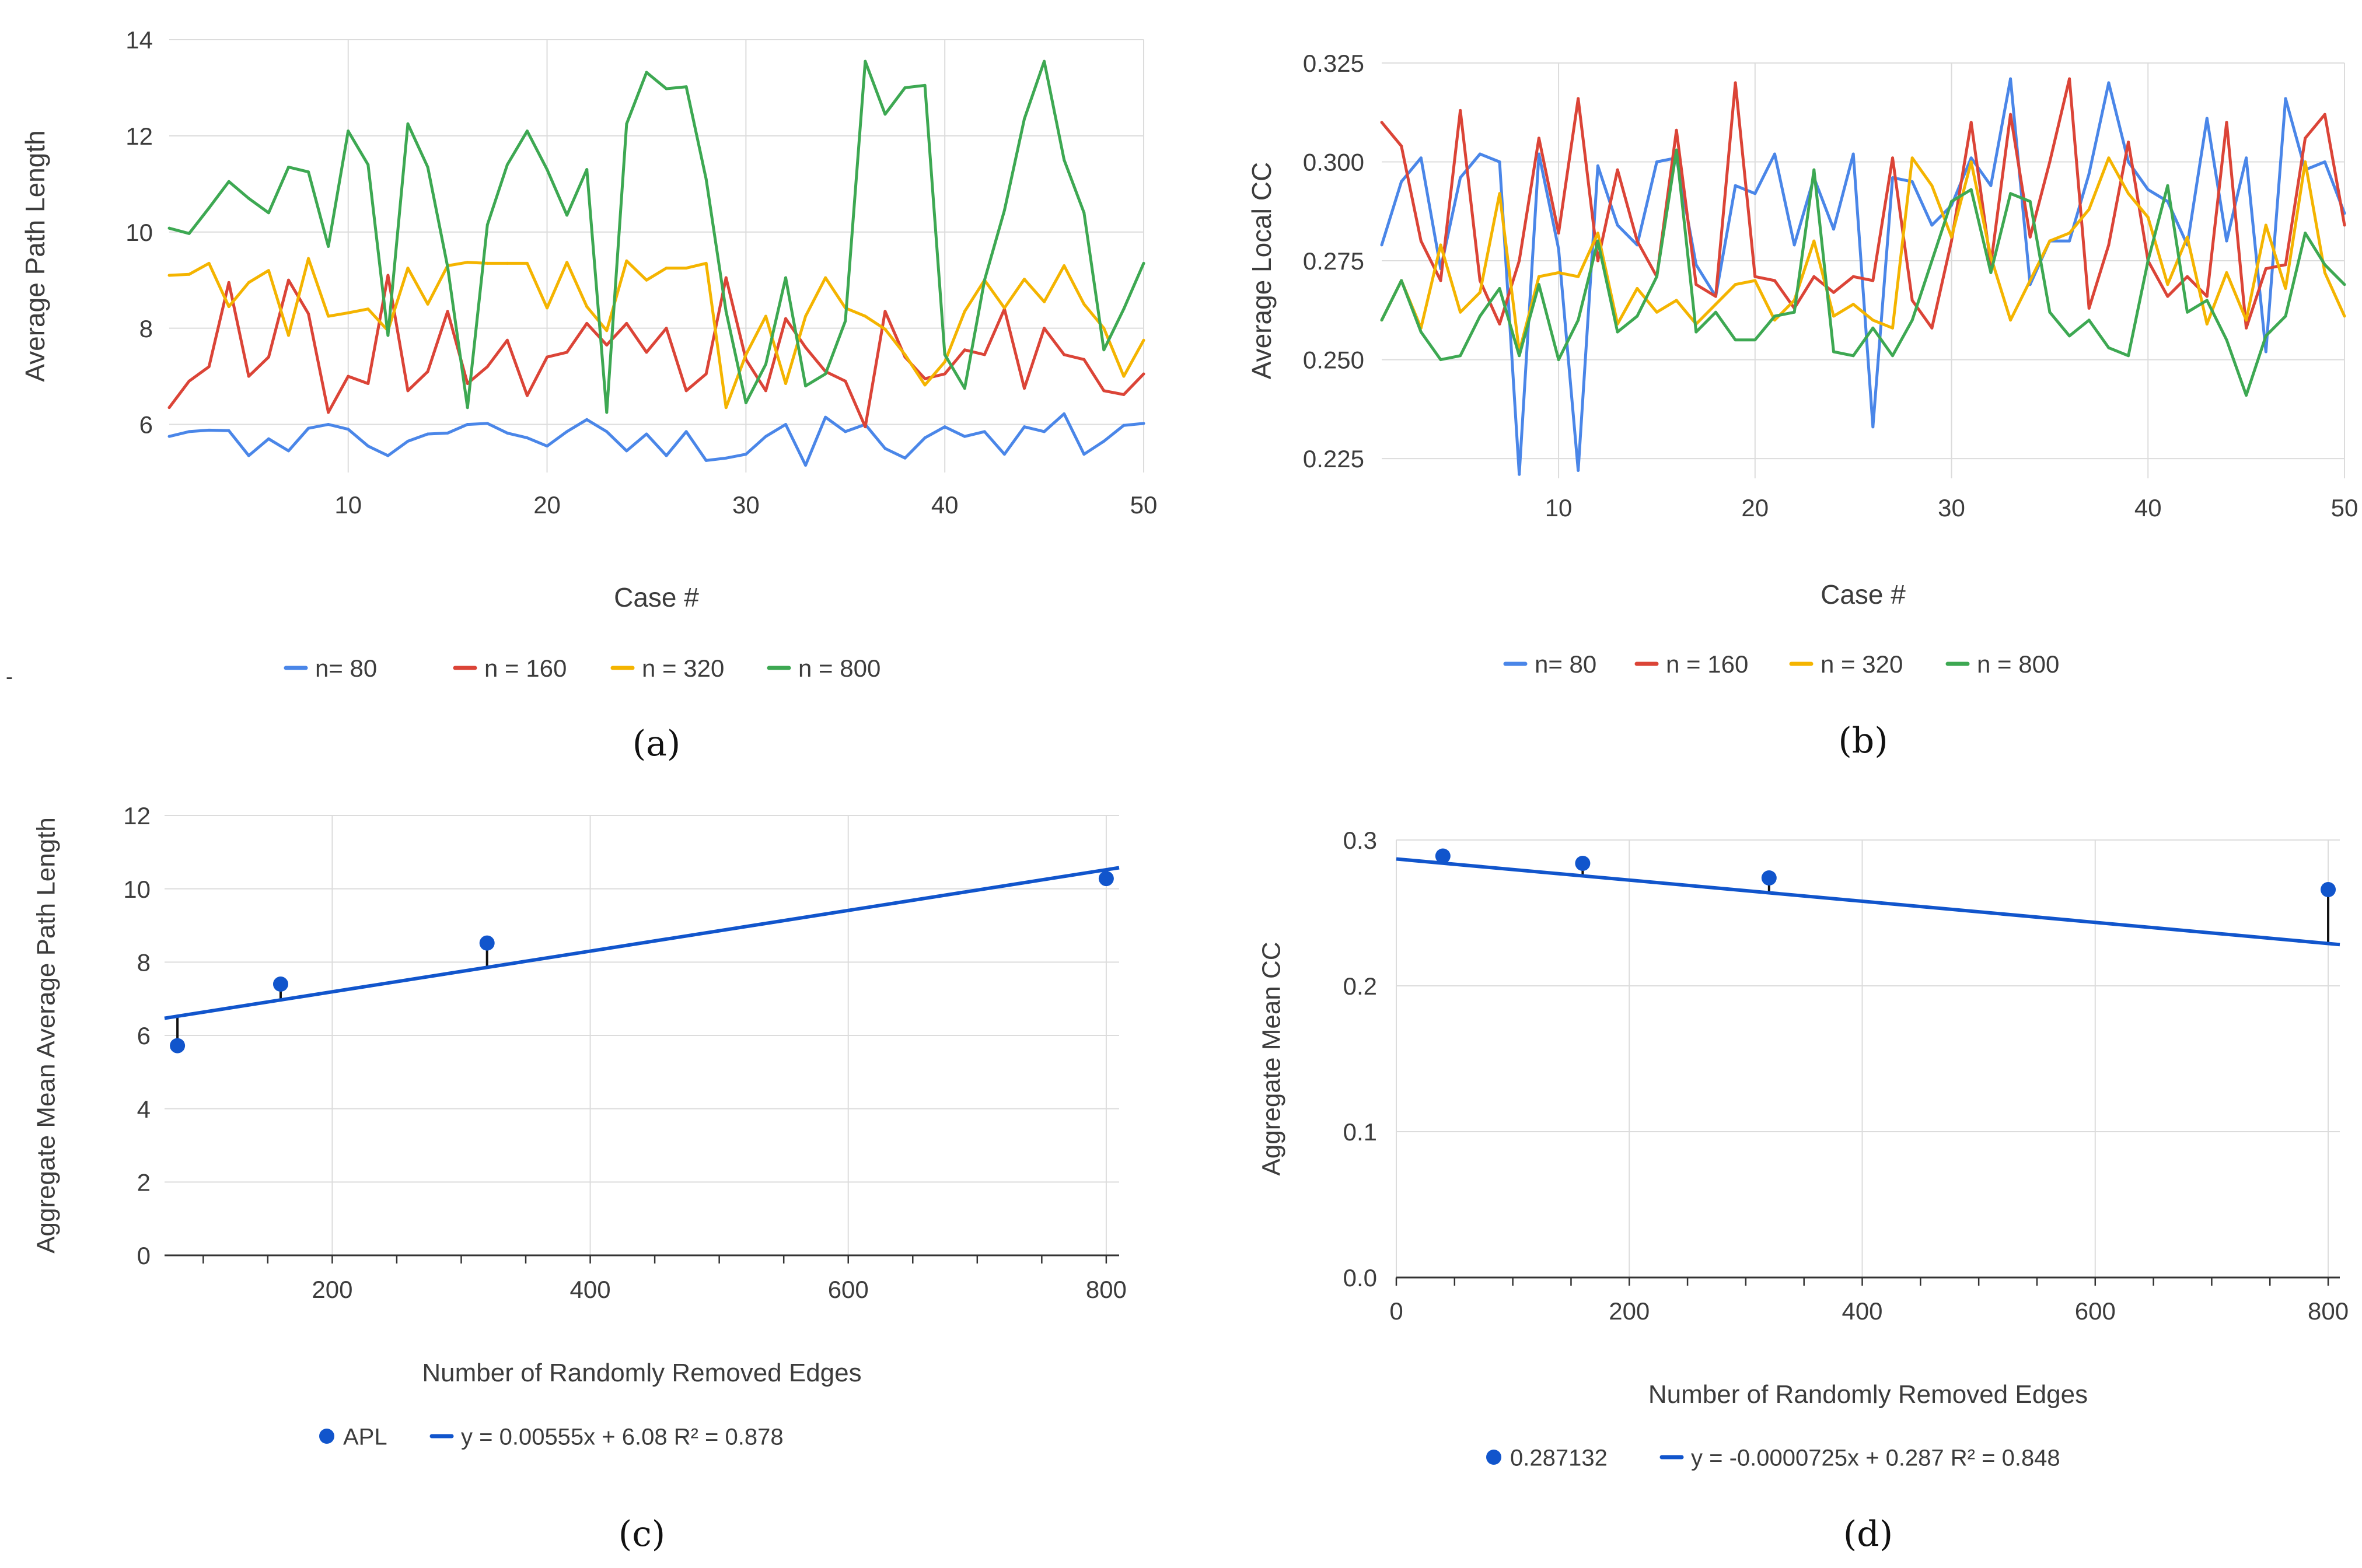 The image size is (2362, 1568). Describe the element at coordinates (146, 328) in the screenshot. I see `y-tick-label: 8` at that location.